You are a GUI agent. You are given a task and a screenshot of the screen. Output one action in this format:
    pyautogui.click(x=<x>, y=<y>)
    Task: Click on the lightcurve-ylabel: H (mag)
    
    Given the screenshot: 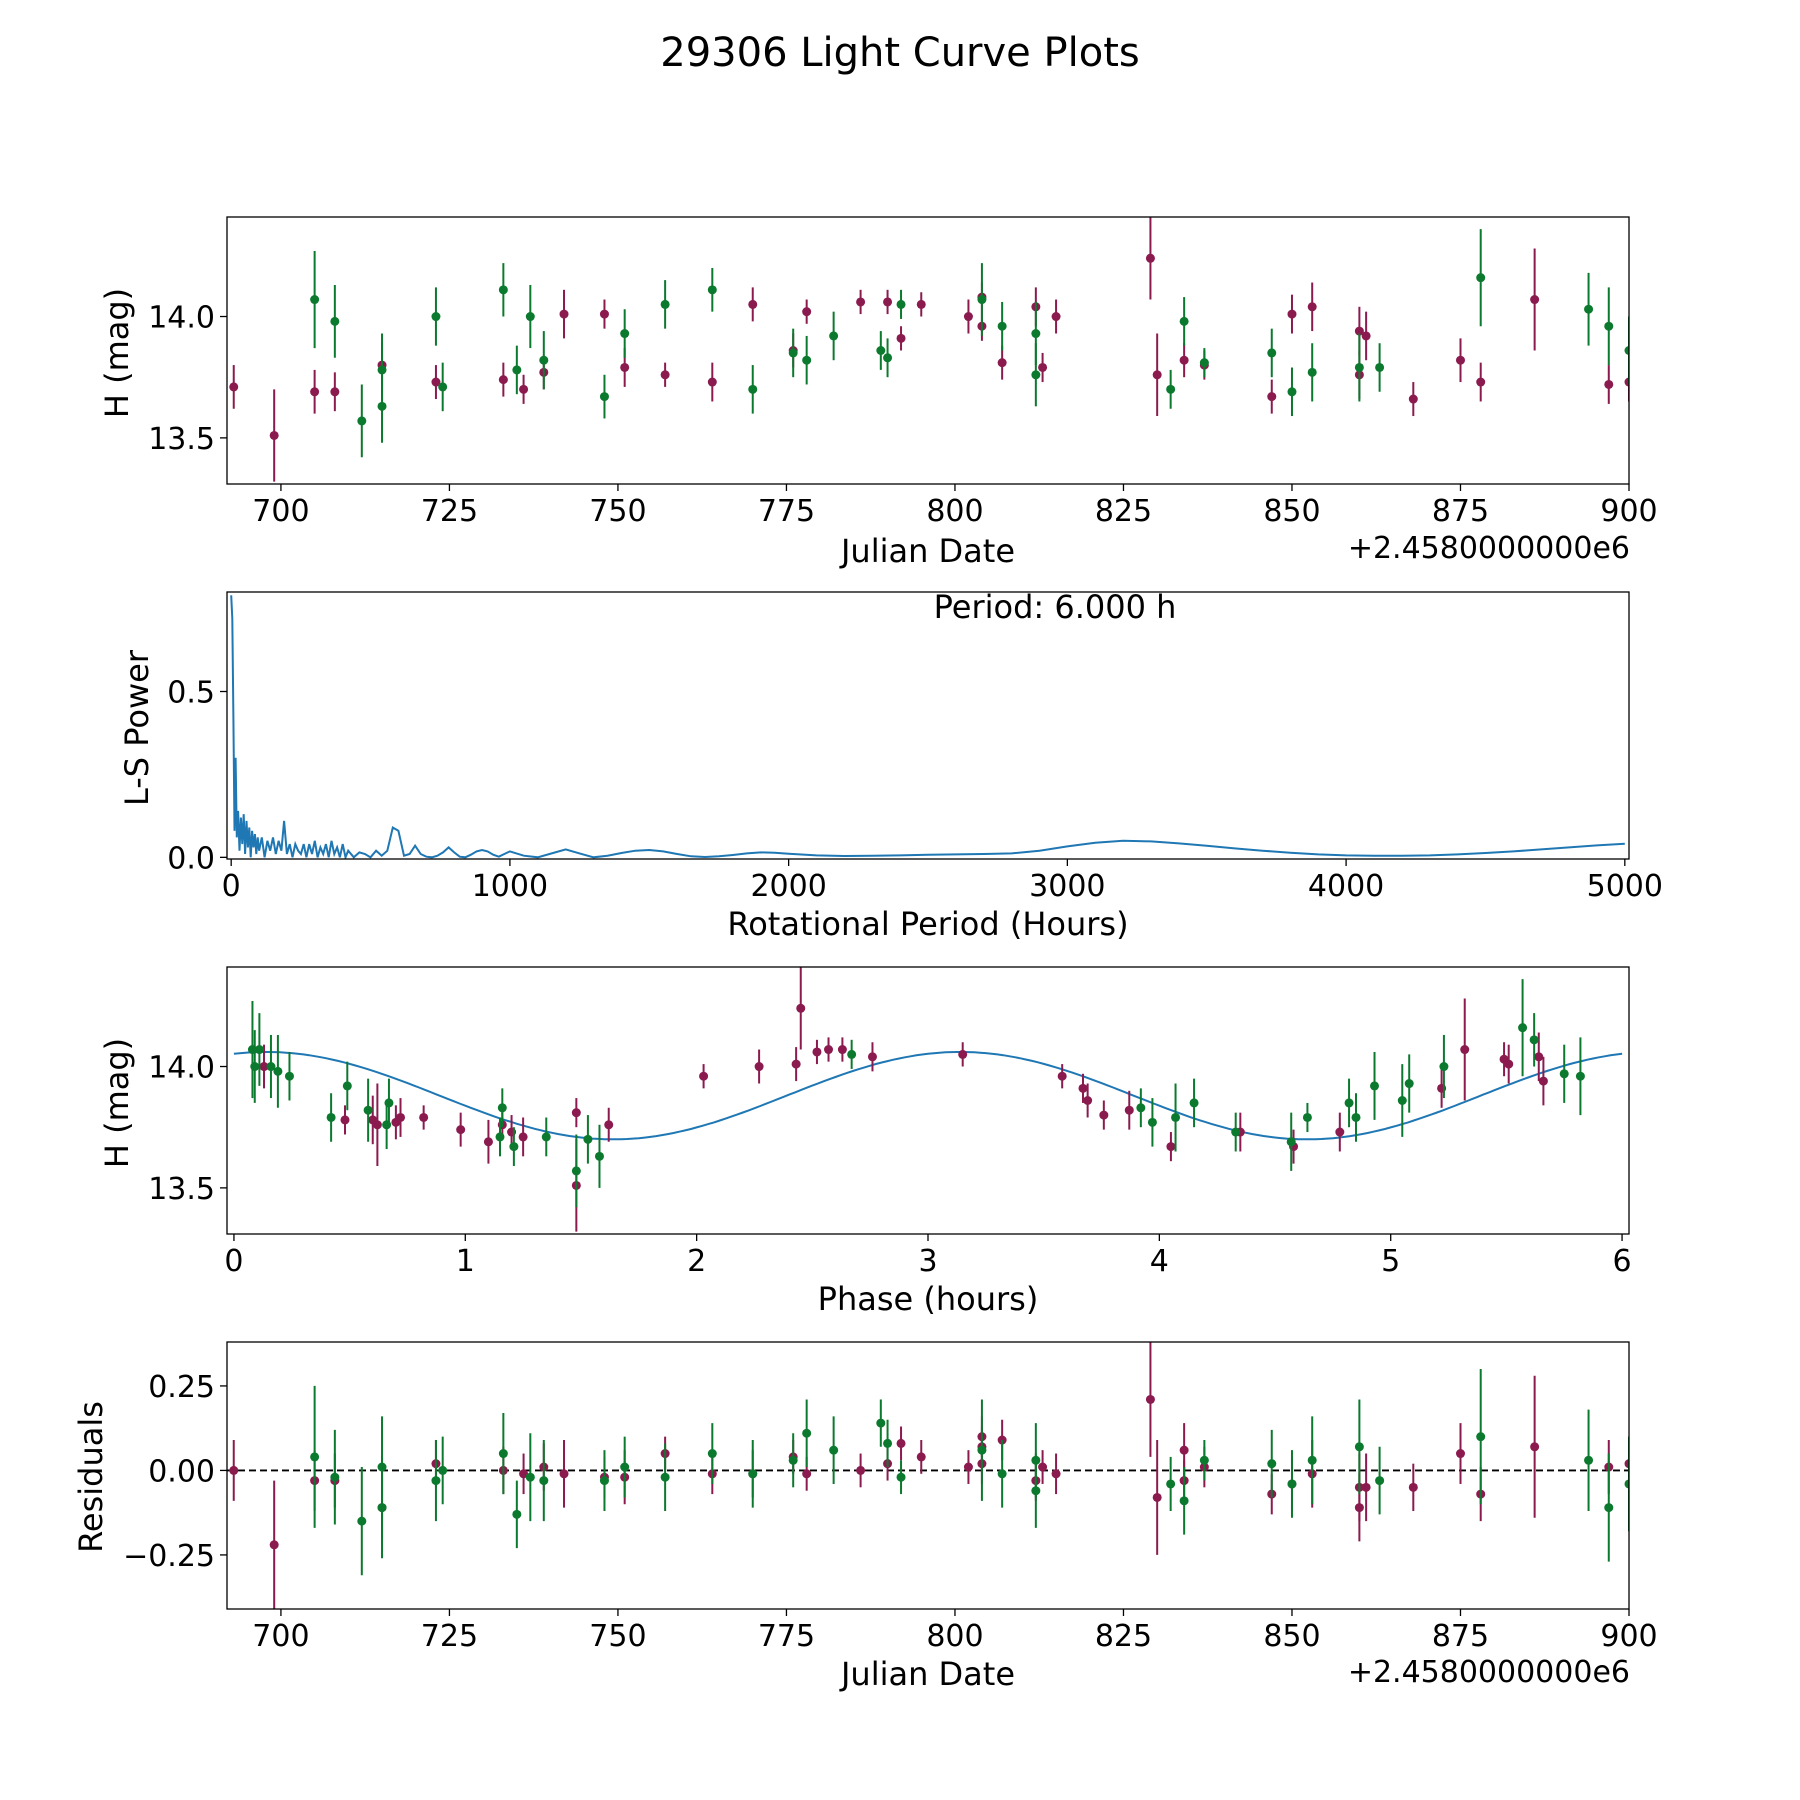 What is the action you would take?
    pyautogui.click(x=117, y=353)
    